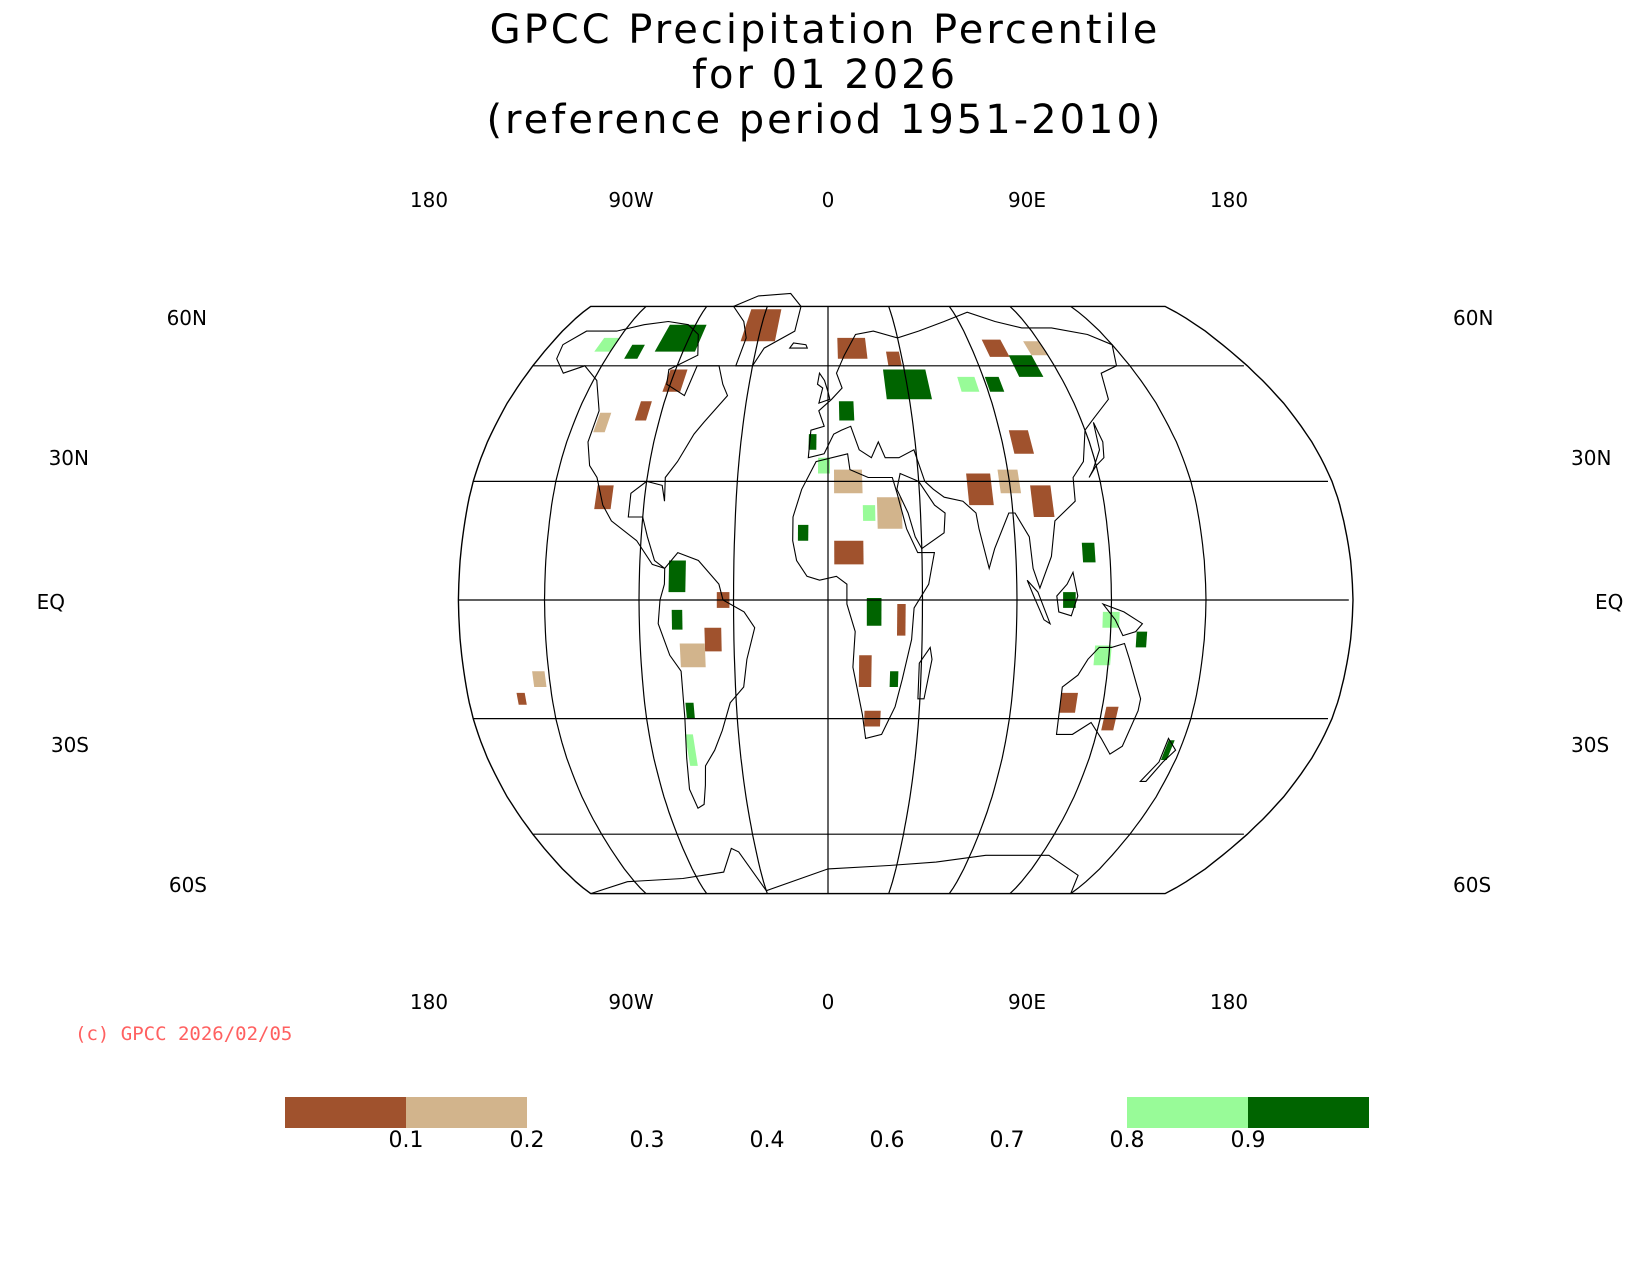  I want to click on coastline-madagascar, so click(925, 672).